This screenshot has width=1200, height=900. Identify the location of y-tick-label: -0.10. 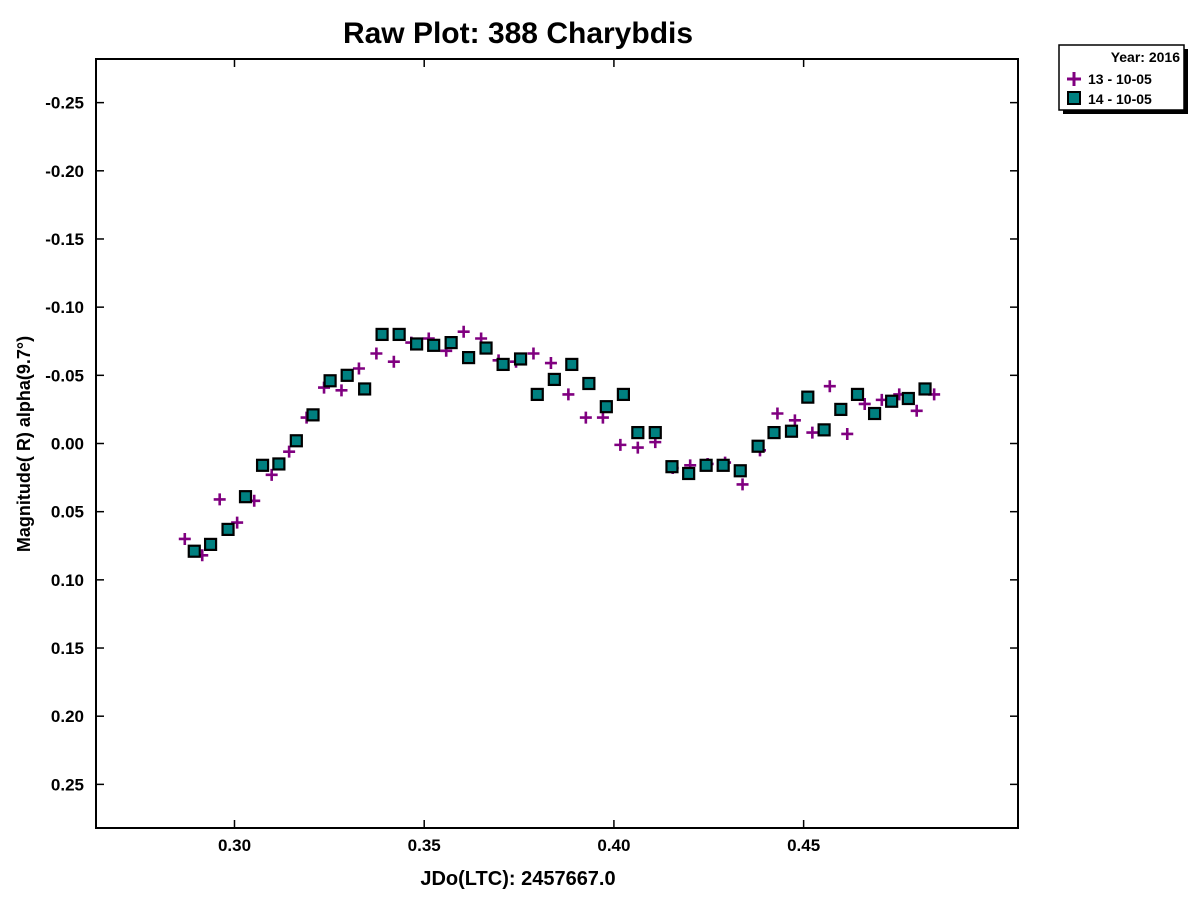
(64, 307).